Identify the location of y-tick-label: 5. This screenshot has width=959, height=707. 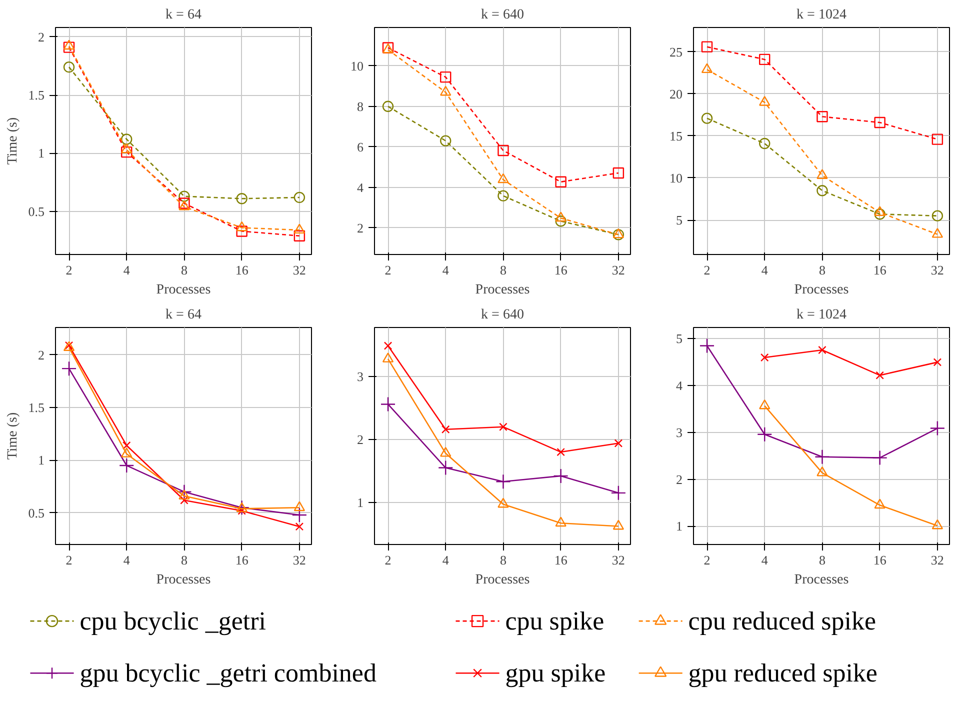
(679, 338).